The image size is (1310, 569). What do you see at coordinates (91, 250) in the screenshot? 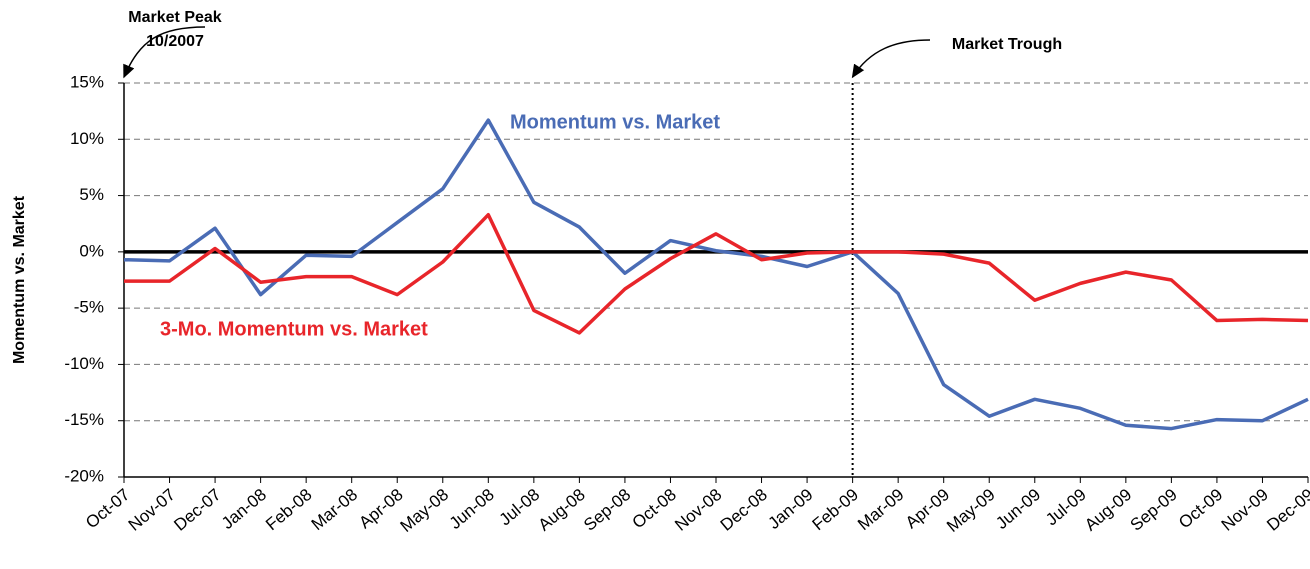
I see `y-tick-label: 0%` at bounding box center [91, 250].